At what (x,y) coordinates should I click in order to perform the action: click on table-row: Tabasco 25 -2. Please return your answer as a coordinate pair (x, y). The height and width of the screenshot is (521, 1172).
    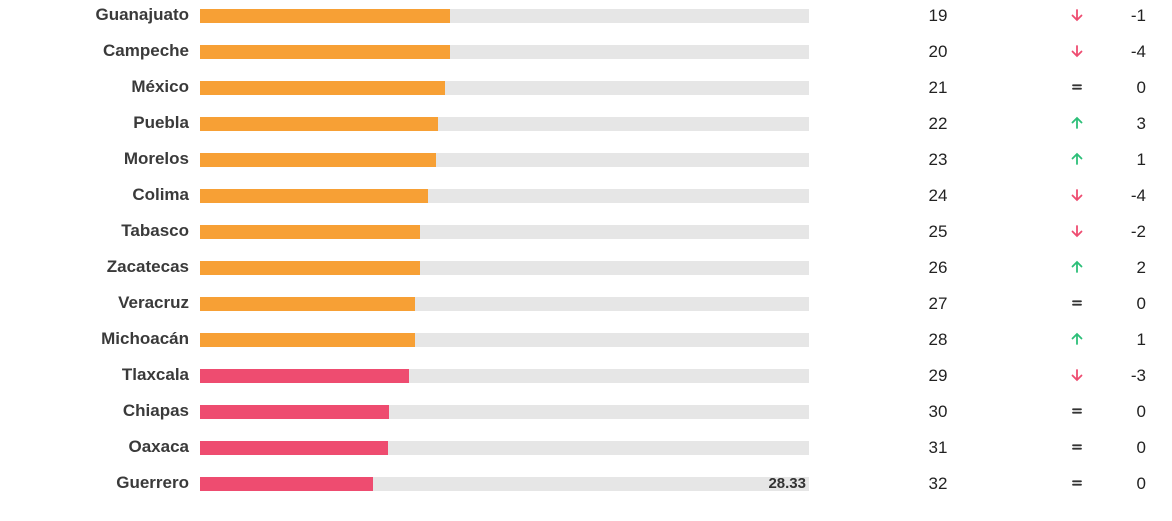
    Looking at the image, I should click on (586, 233).